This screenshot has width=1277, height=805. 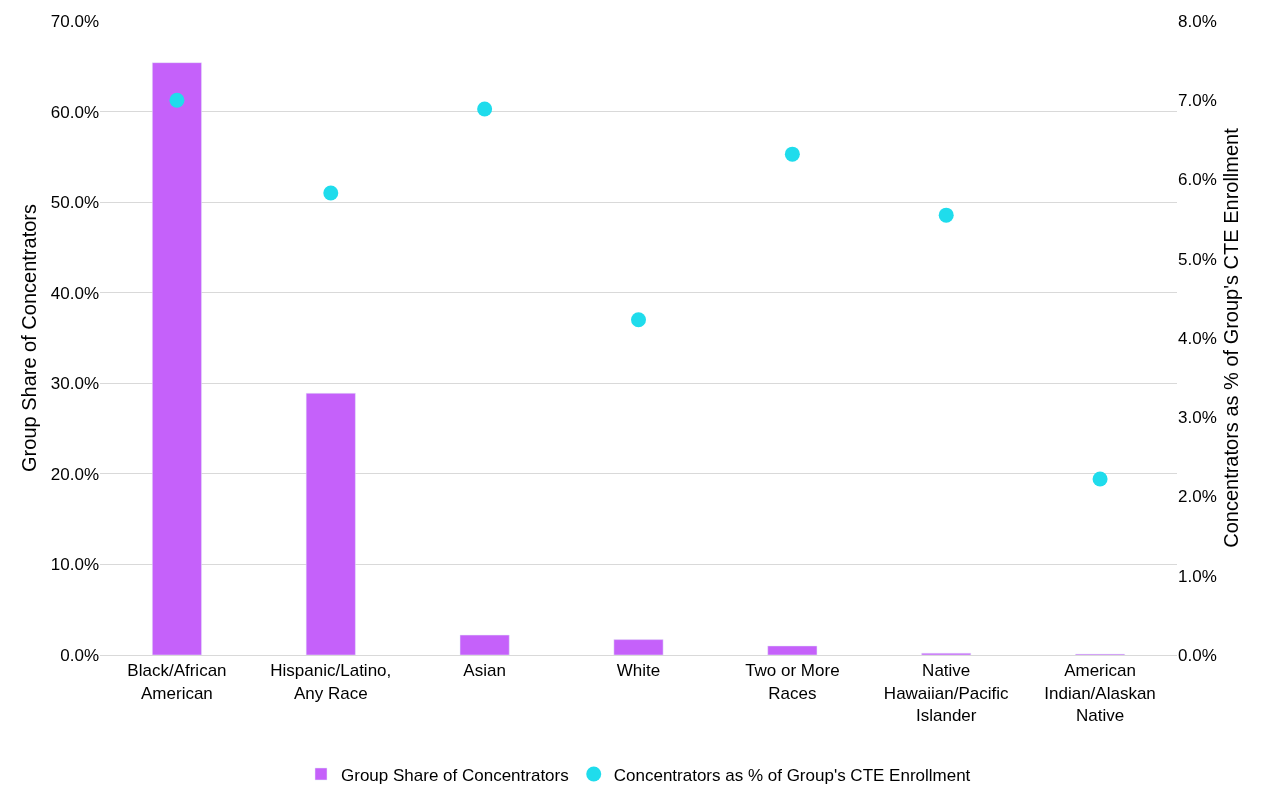 What do you see at coordinates (792, 682) in the screenshot?
I see `x-tick-label: Two or More Races` at bounding box center [792, 682].